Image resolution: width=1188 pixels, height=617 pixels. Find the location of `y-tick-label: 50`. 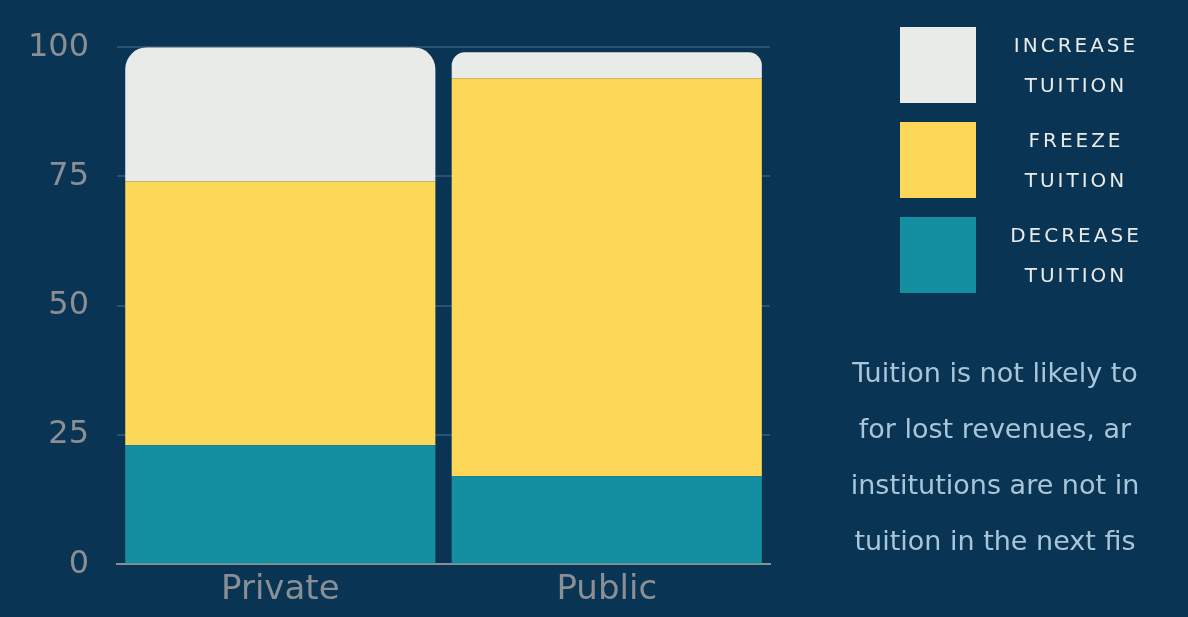

y-tick-label: 50 is located at coordinates (69, 303).